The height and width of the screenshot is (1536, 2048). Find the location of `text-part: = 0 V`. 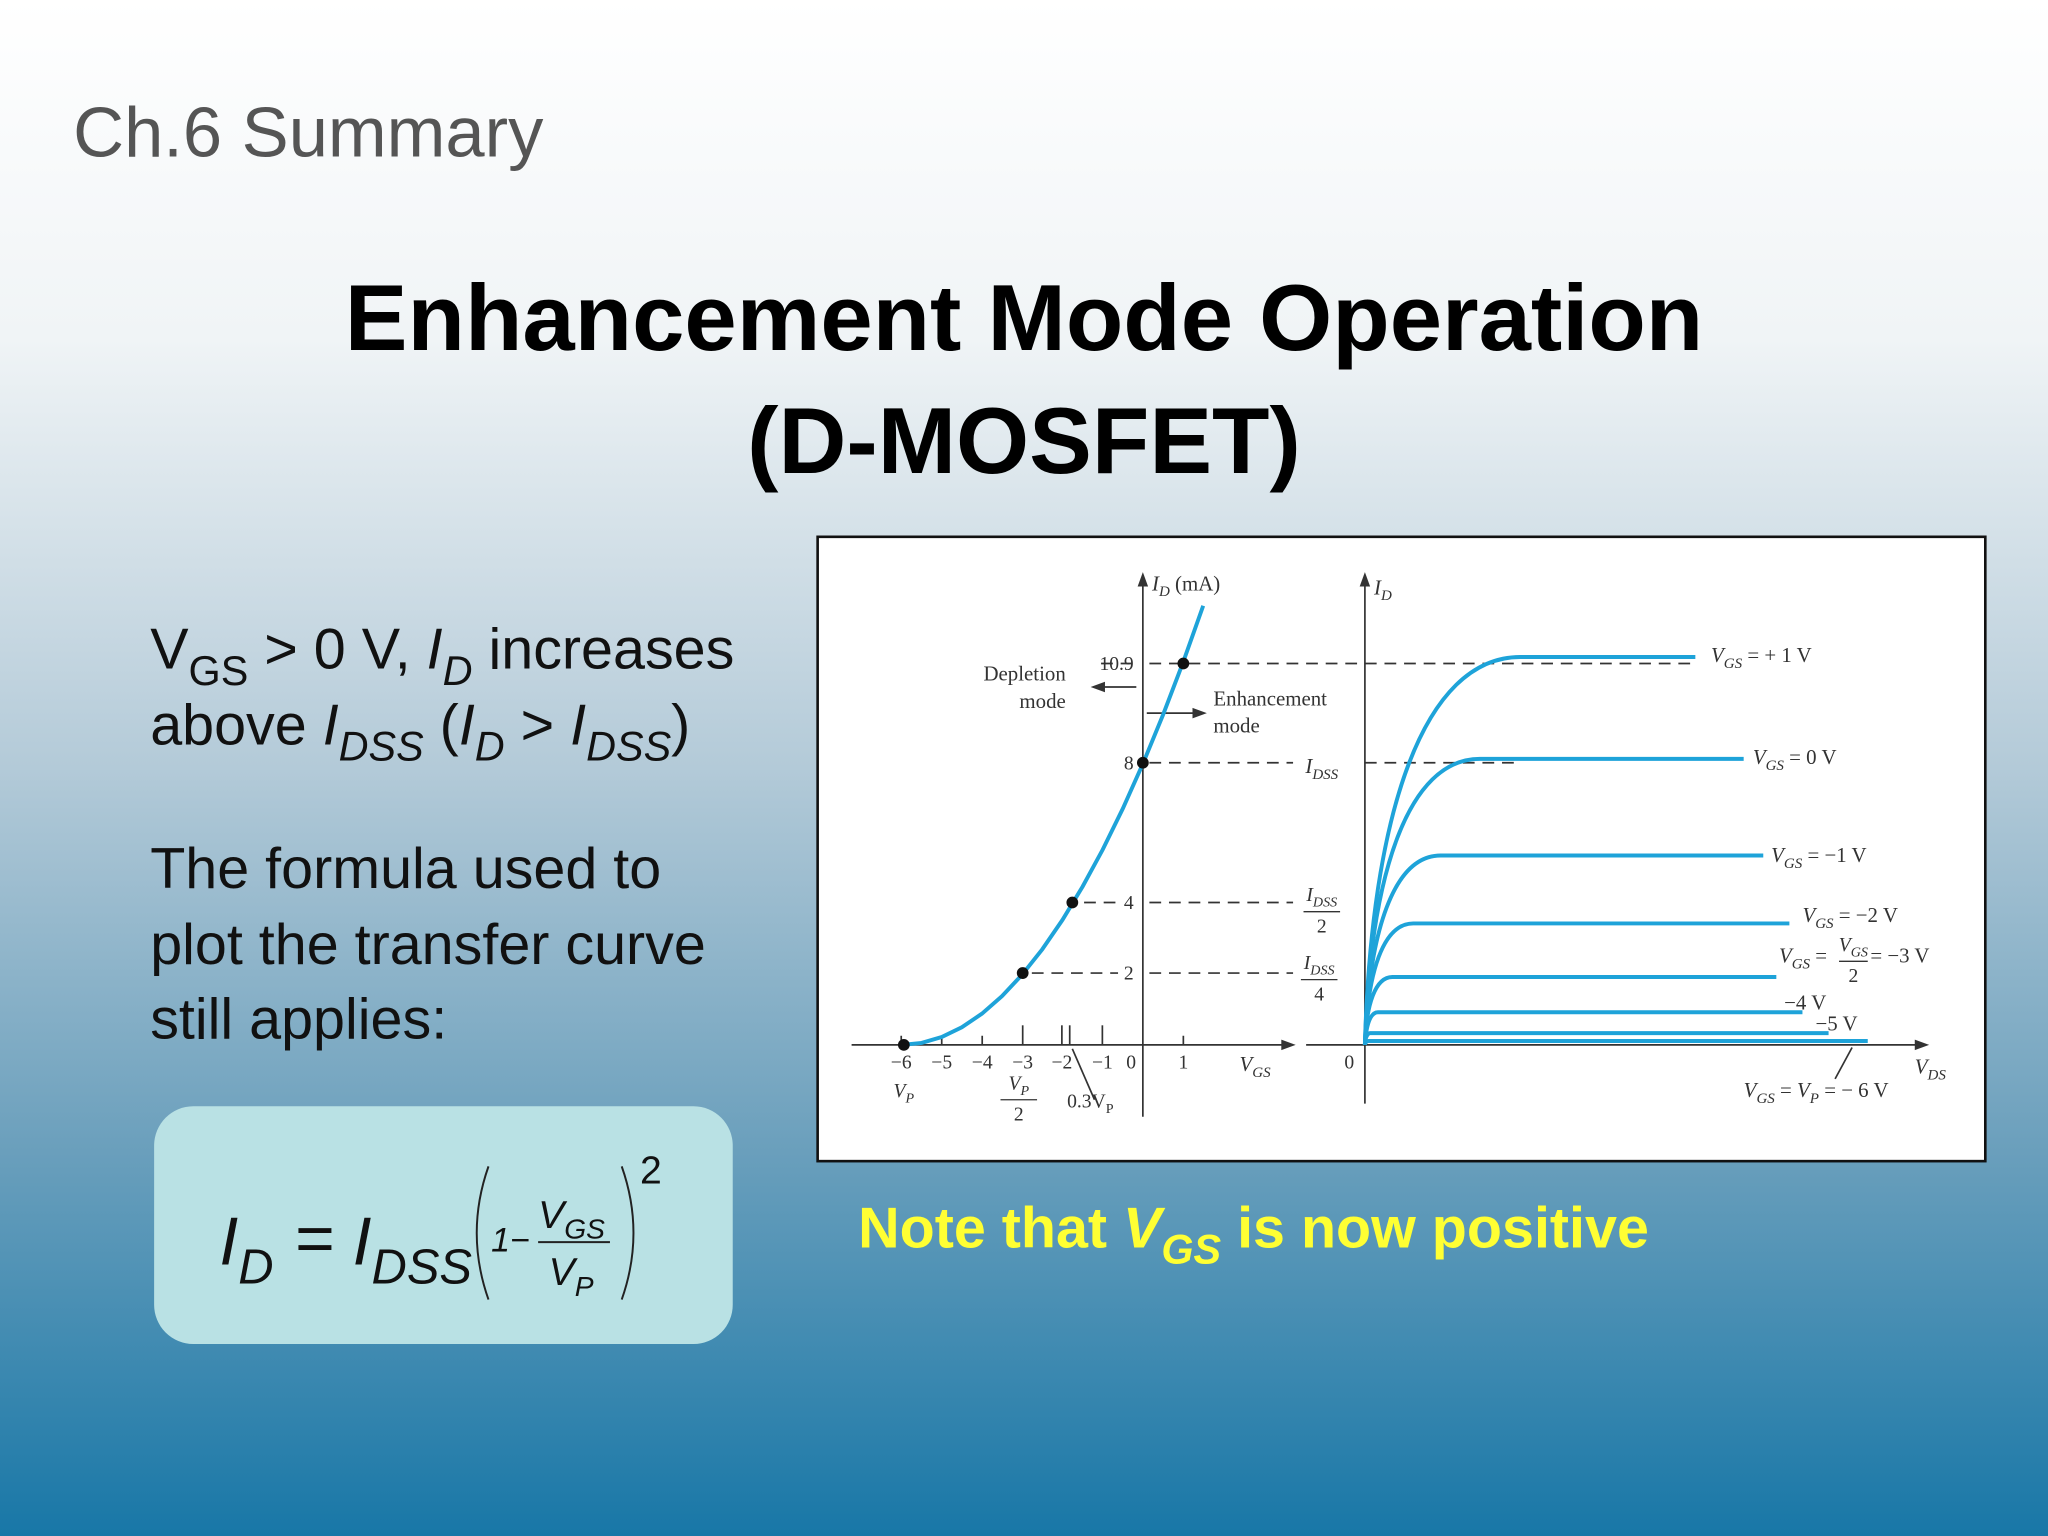

text-part: = 0 V is located at coordinates (1810, 757).